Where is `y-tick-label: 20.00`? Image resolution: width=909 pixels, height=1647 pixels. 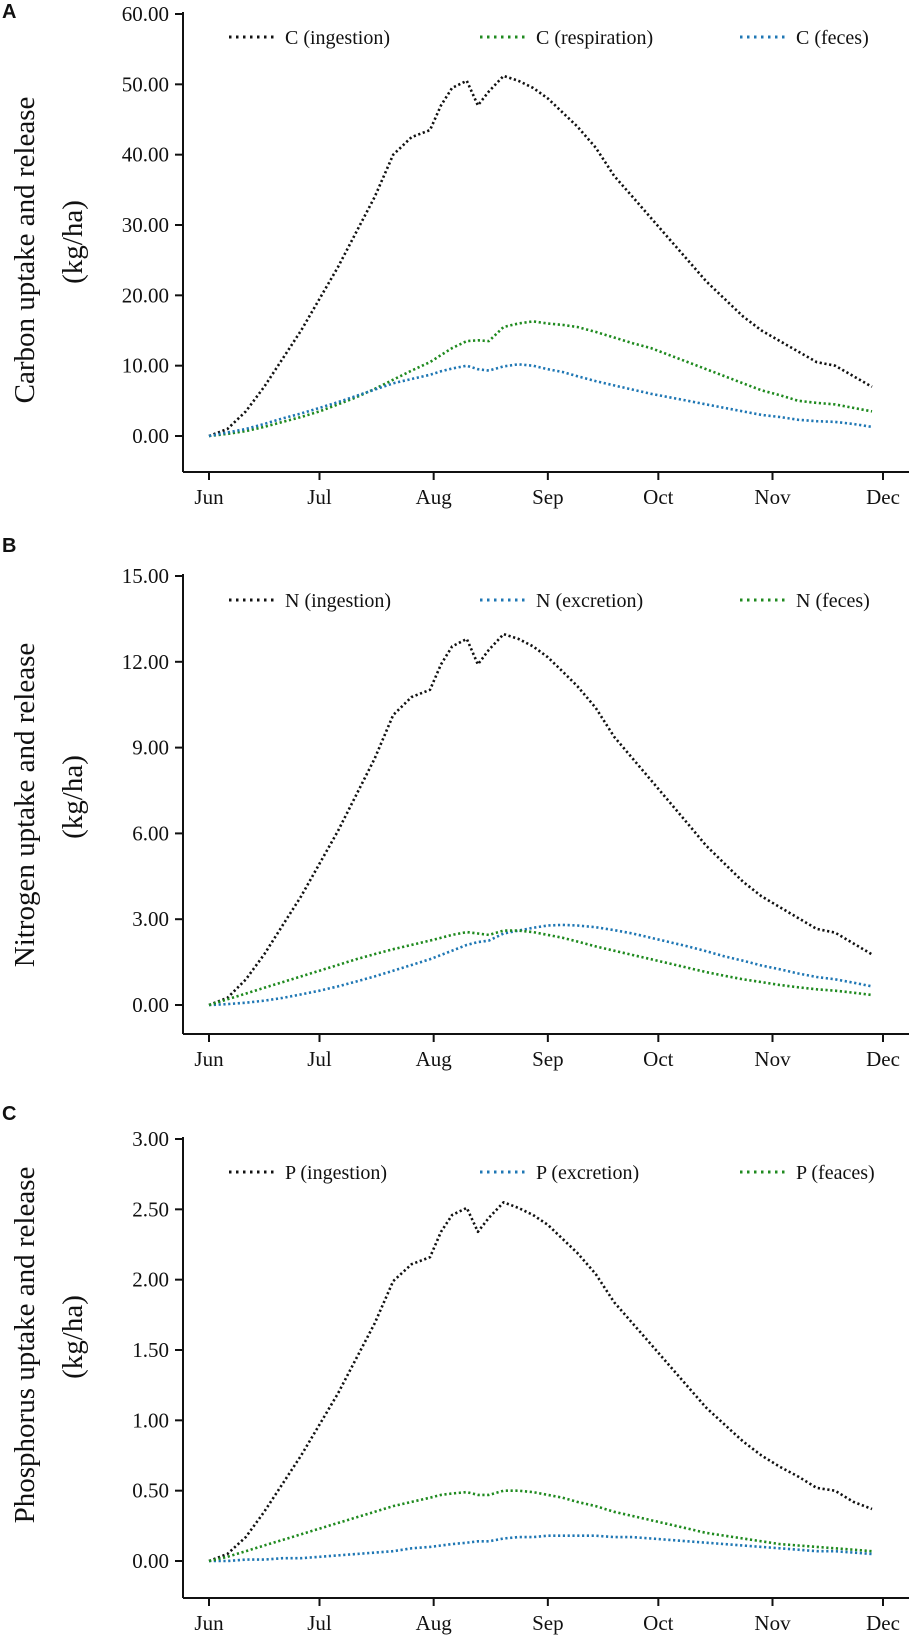
y-tick-label: 20.00 is located at coordinates (145, 295).